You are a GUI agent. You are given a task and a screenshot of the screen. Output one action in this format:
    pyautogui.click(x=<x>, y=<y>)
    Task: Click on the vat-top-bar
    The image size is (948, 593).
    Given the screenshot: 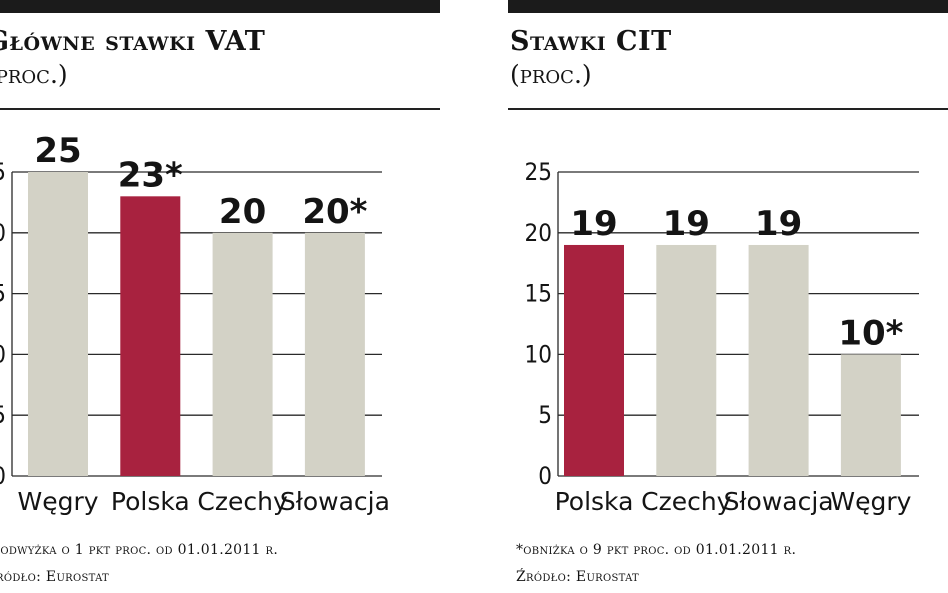 What is the action you would take?
    pyautogui.click(x=220, y=6)
    